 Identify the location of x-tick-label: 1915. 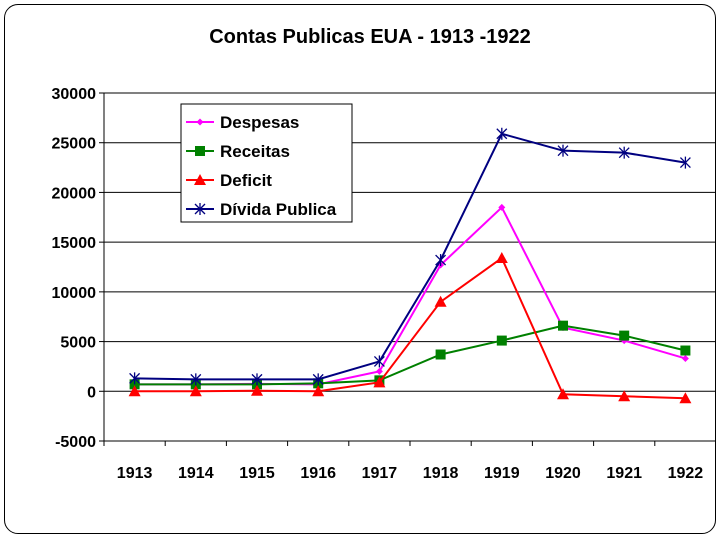
(257, 473).